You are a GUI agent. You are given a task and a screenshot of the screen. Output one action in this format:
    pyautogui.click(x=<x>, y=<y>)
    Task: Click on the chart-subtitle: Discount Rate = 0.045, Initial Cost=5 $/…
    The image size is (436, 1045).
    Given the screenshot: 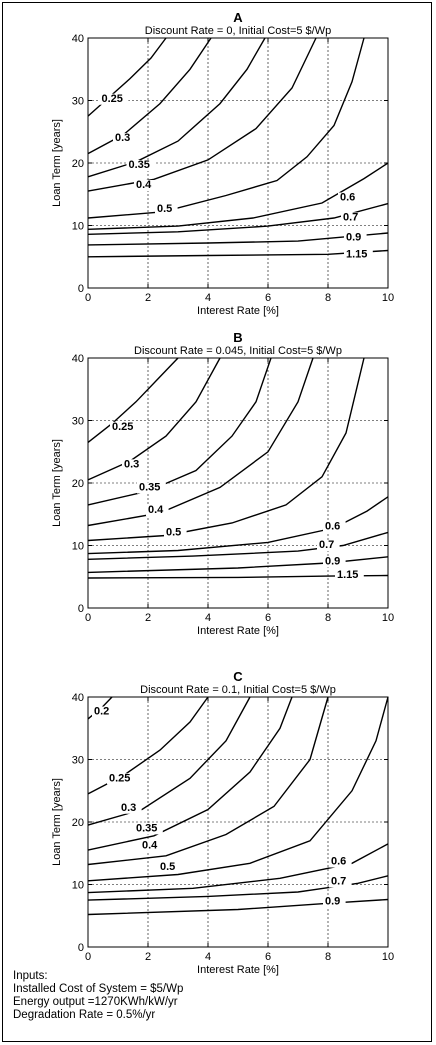 What is the action you would take?
    pyautogui.click(x=238, y=351)
    